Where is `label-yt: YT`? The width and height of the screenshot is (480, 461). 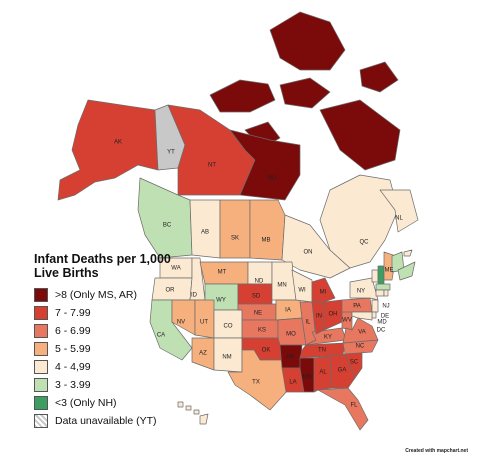
label-yt: YT is located at coordinates (171, 153).